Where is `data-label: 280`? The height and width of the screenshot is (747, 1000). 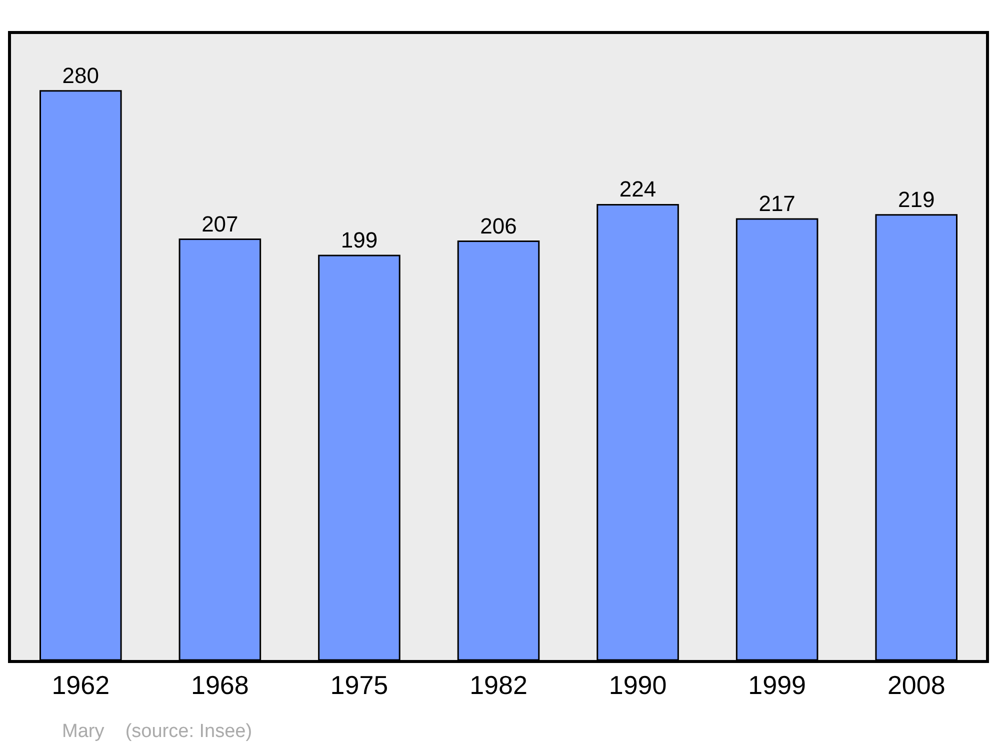
data-label: 280 is located at coordinates (81, 75).